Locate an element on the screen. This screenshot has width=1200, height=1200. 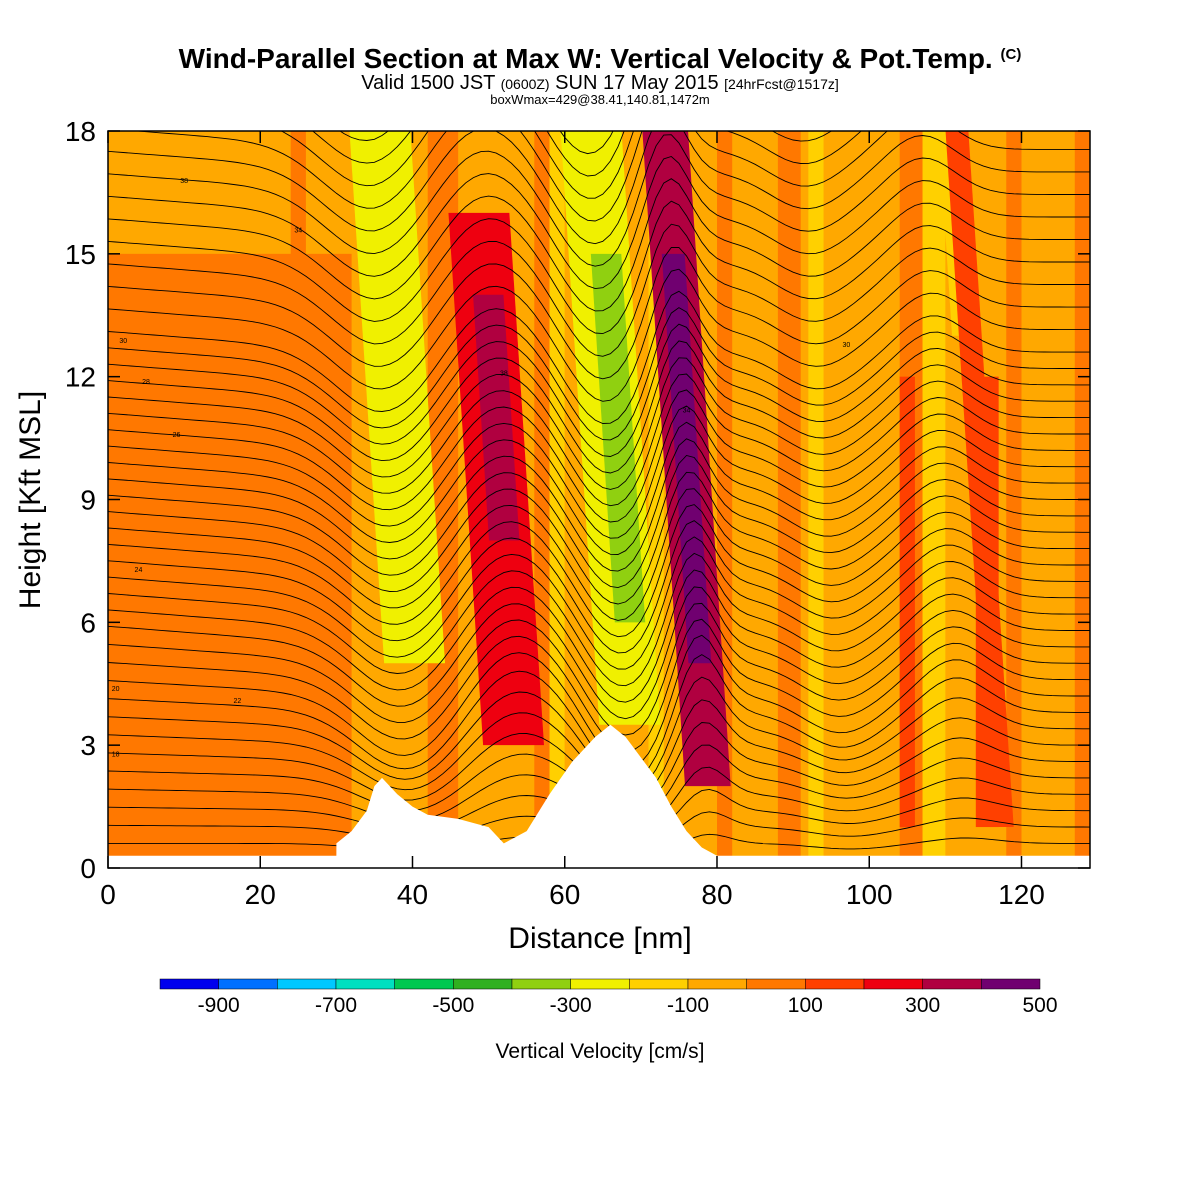
colorbar: -900 -700 -500 -300 -100 100 300 500 is located at coordinates (608, 997).